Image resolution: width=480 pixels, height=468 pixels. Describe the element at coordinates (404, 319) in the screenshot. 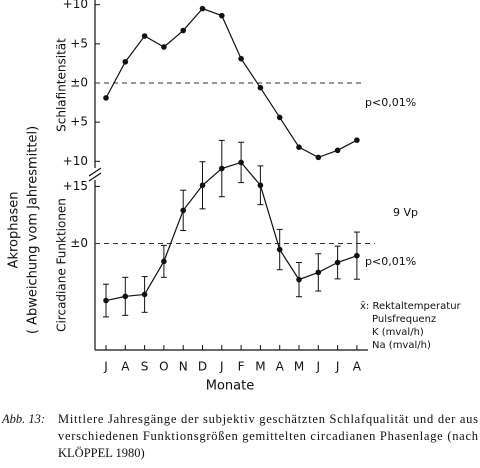

I see `legend-text: Pulsfrequenz` at that location.